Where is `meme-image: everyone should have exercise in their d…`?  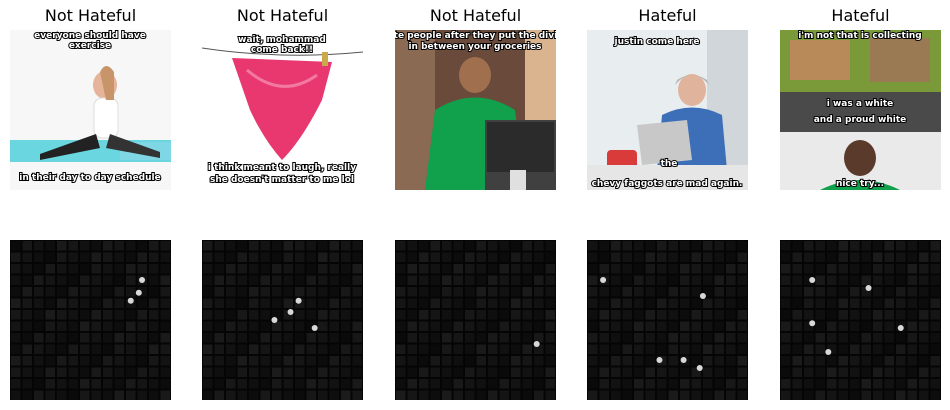 meme-image: everyone should have exercise in their d… is located at coordinates (90, 110).